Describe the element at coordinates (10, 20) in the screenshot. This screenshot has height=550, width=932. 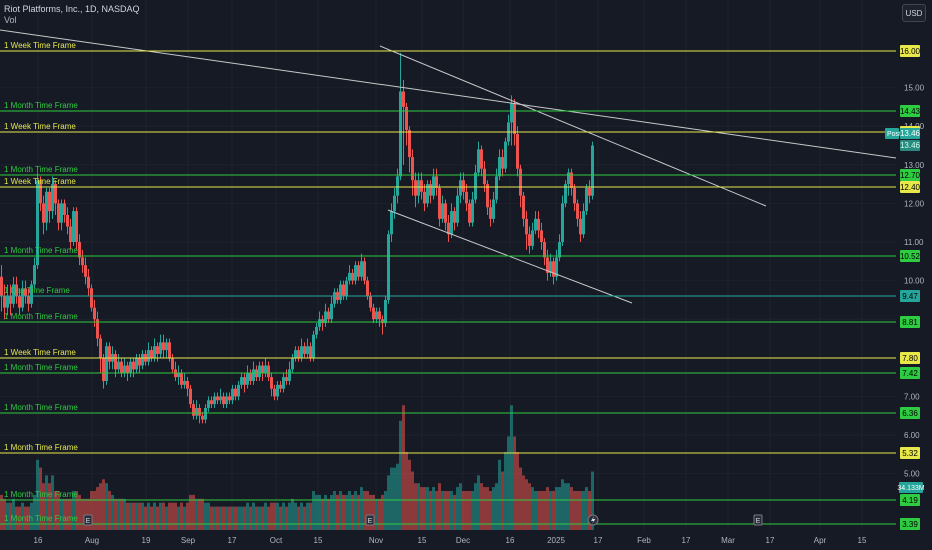
I see `volume-legend: Vol` at that location.